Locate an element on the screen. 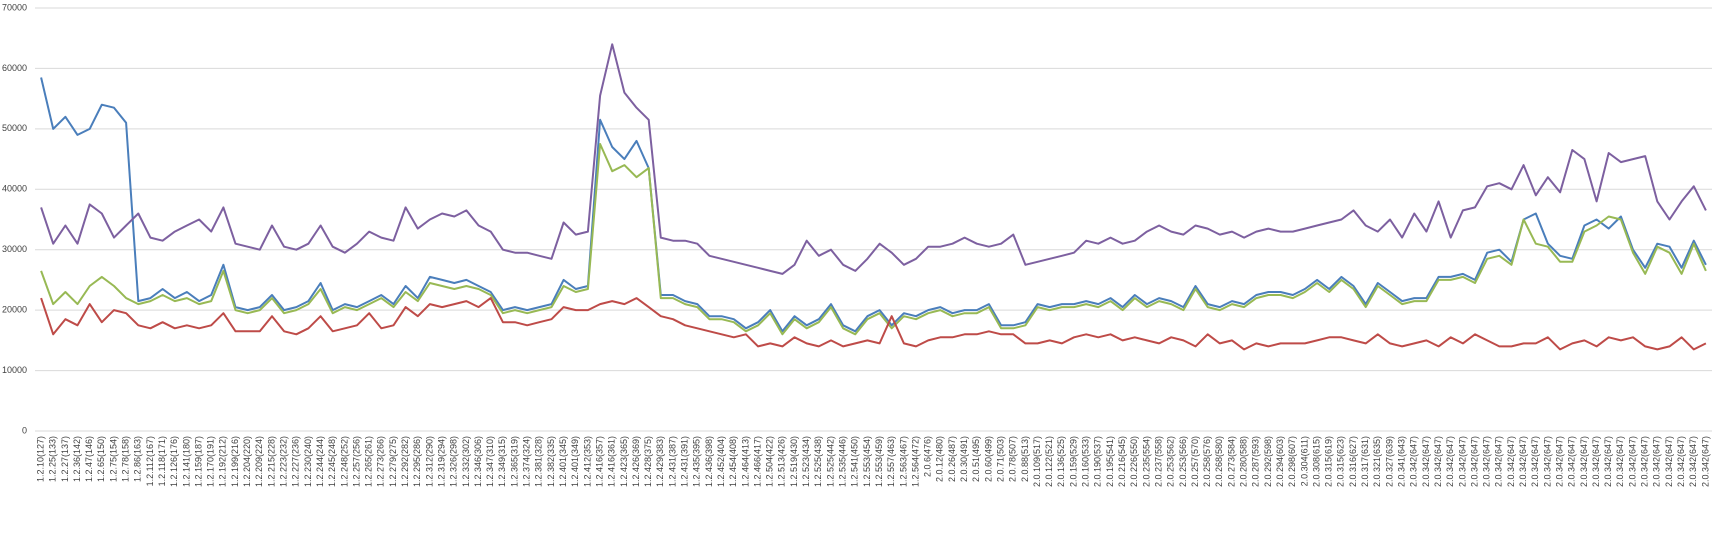 This screenshot has height=535, width=1716. y-tick-label: 70000 is located at coordinates (14, 7).